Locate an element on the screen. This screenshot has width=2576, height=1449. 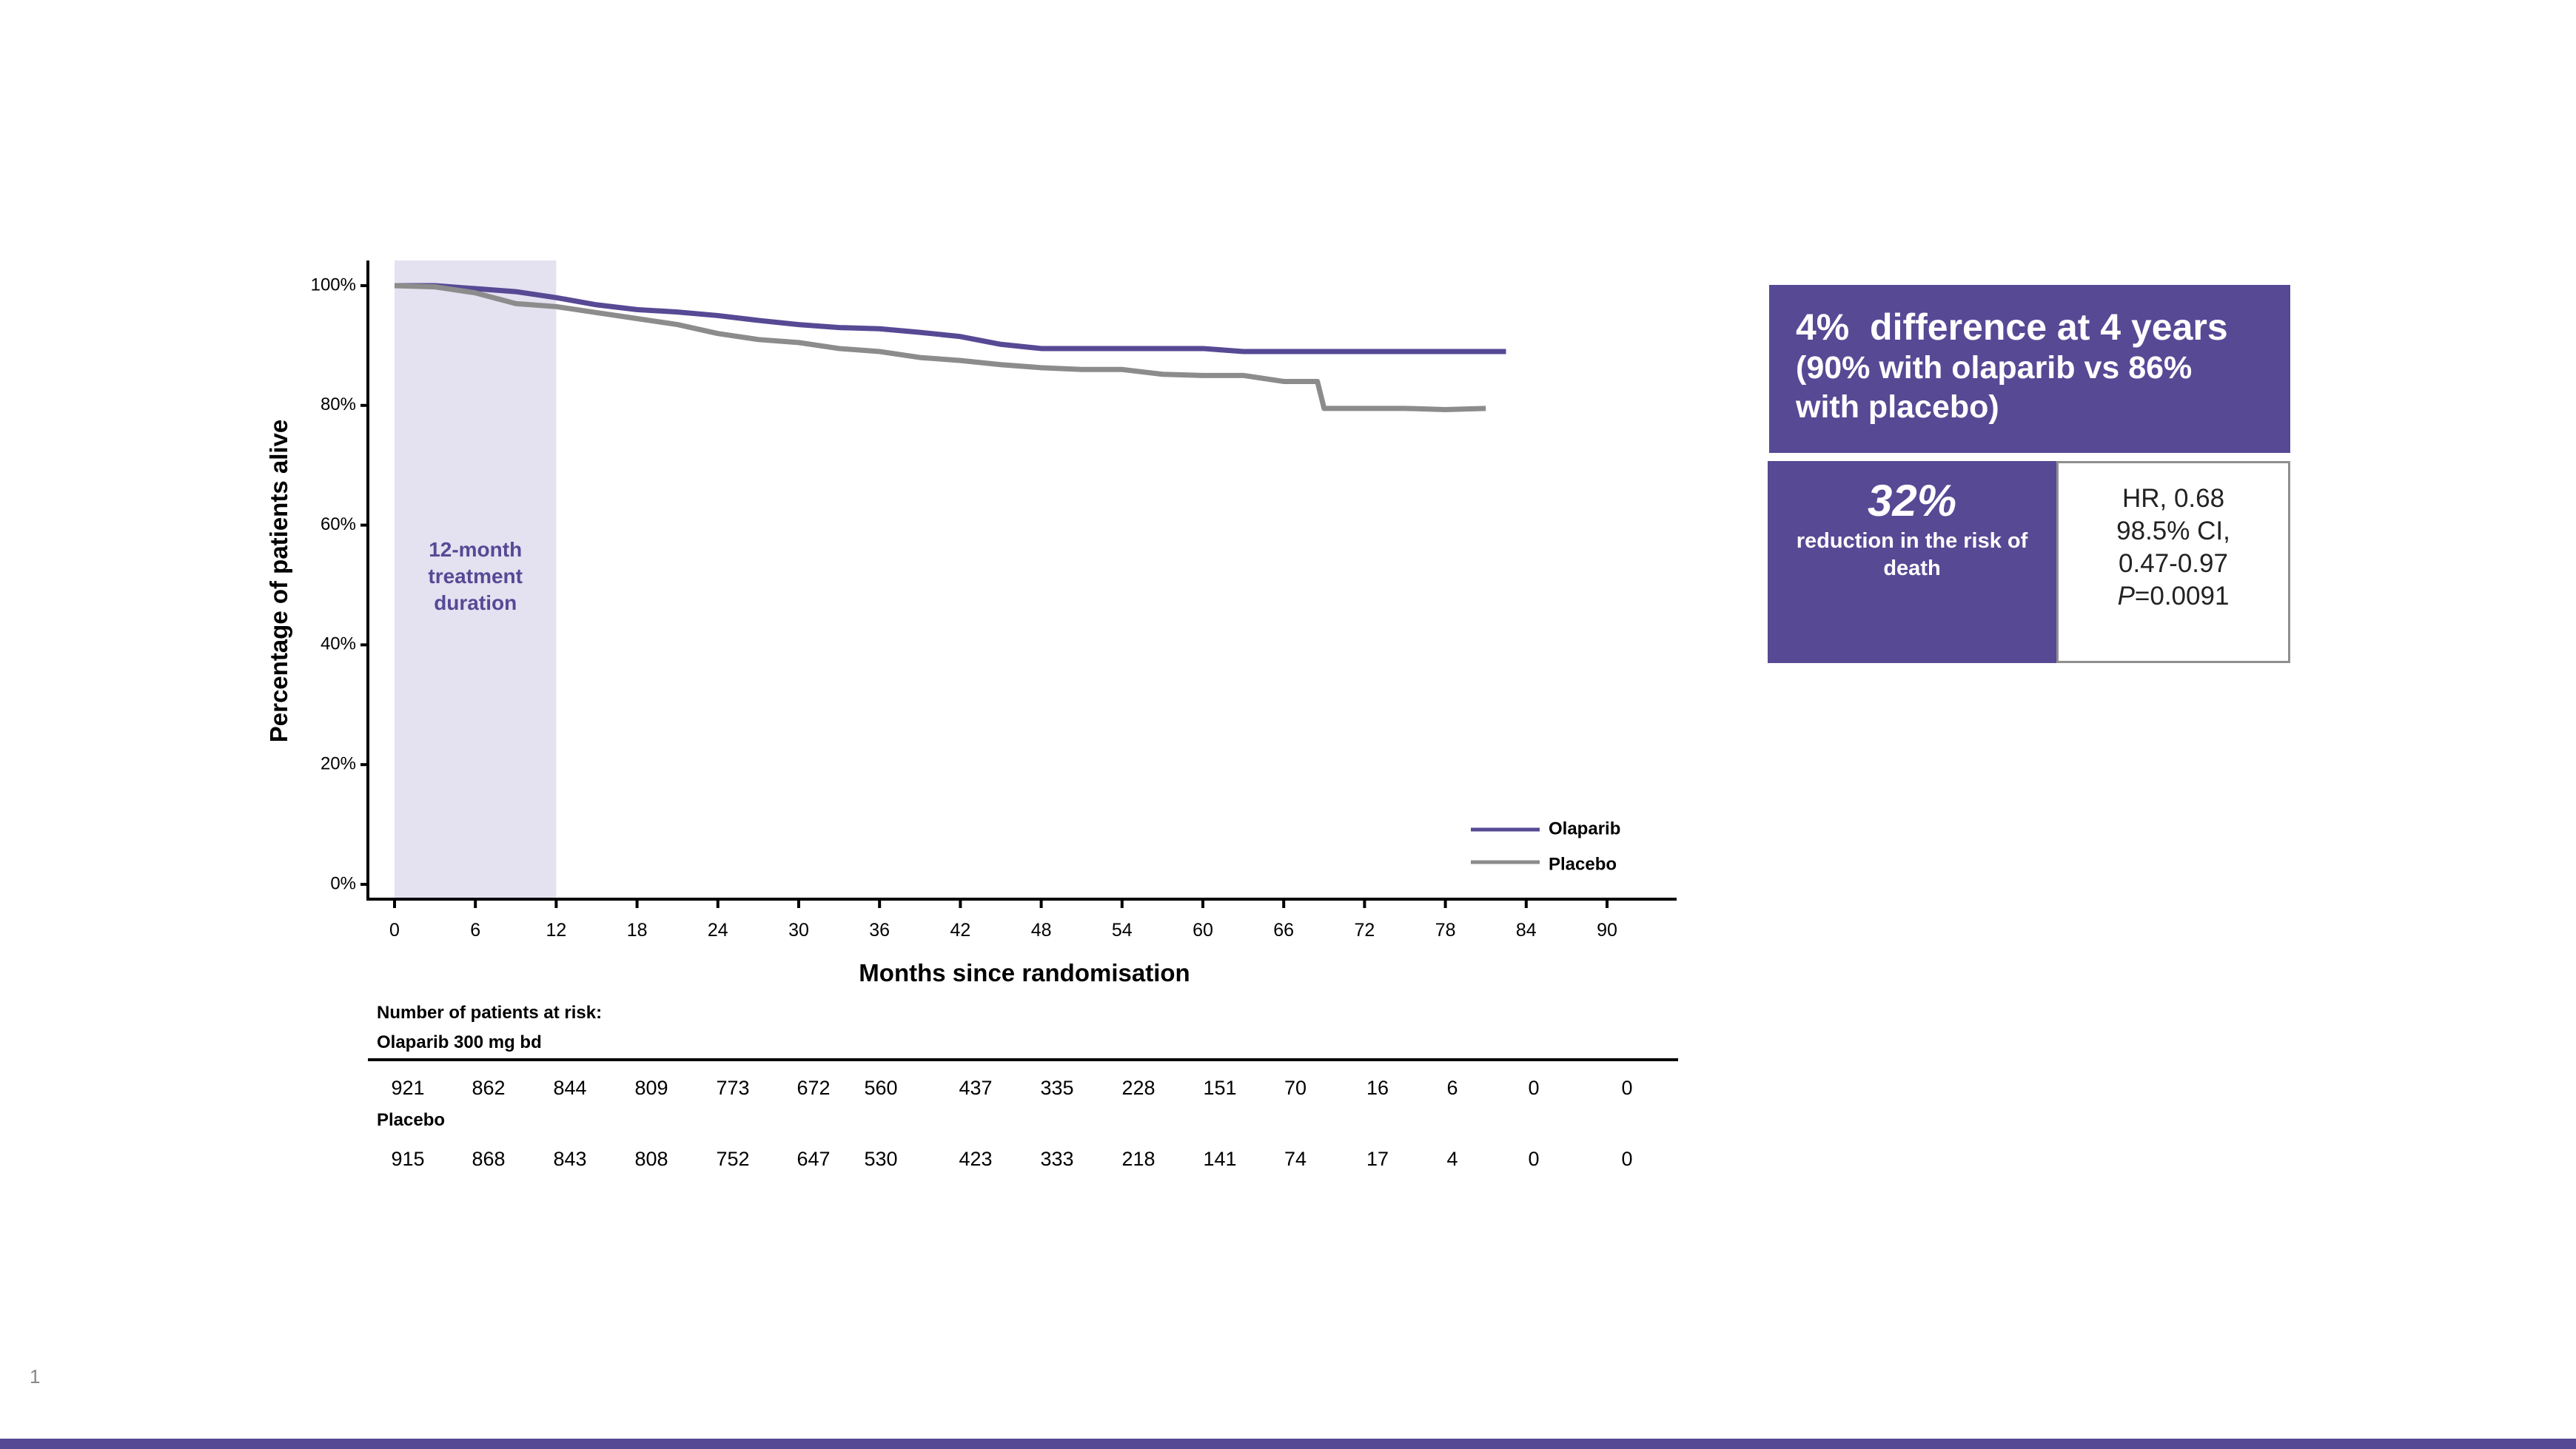
p-label: P is located at coordinates (2126, 596).